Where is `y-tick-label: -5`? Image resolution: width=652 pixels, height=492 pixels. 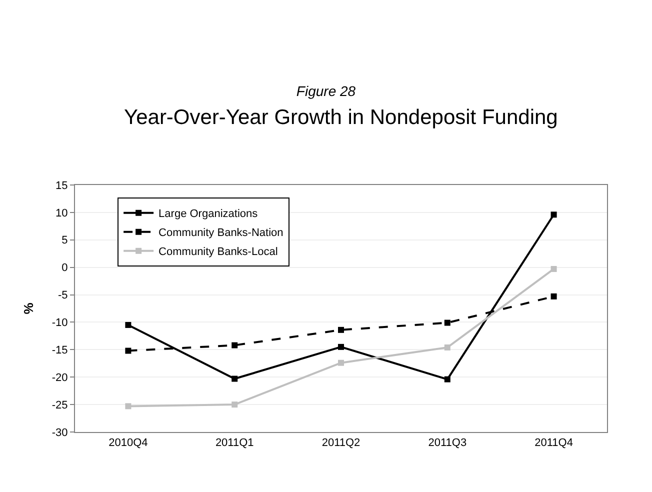 y-tick-label: -5 is located at coordinates (63, 296).